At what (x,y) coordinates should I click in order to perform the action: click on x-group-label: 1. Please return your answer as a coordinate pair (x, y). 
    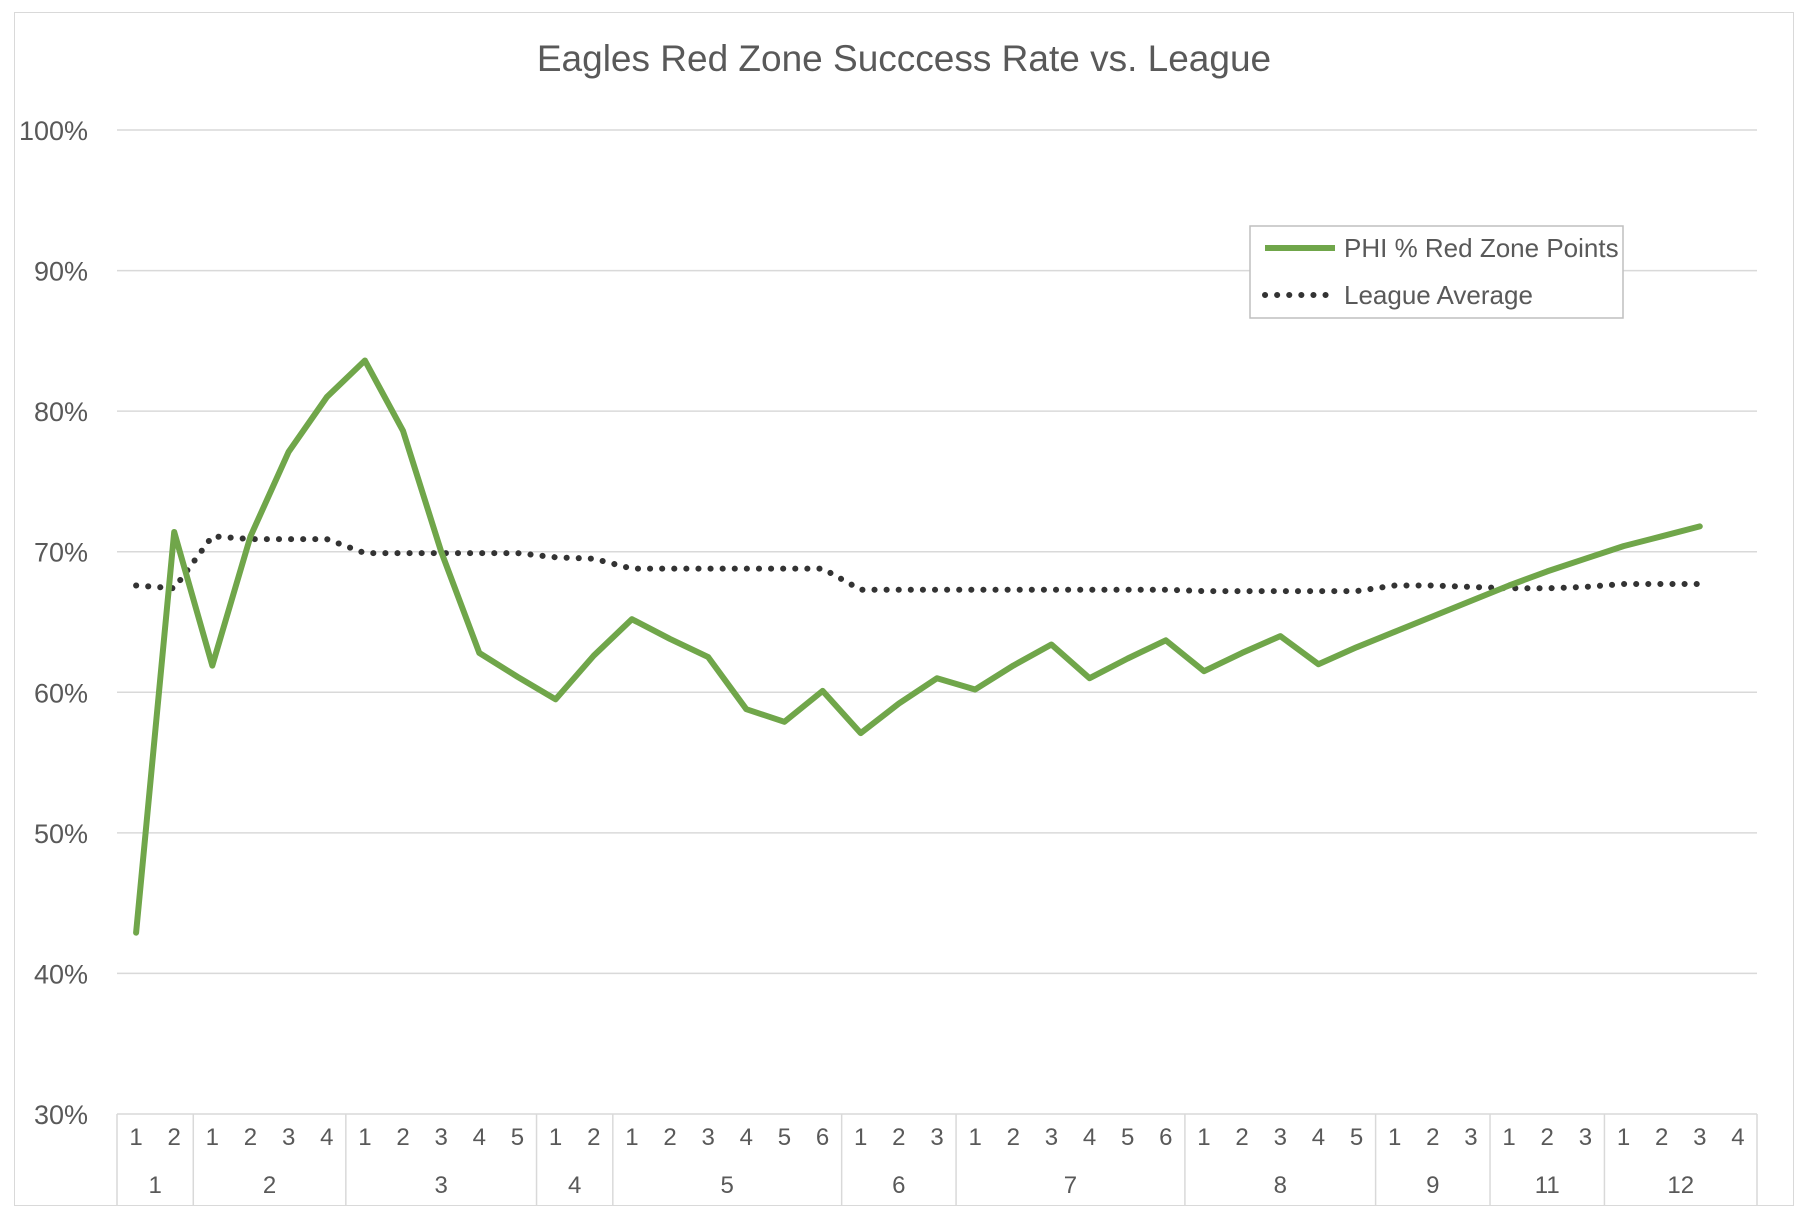
    Looking at the image, I should click on (154, 1185).